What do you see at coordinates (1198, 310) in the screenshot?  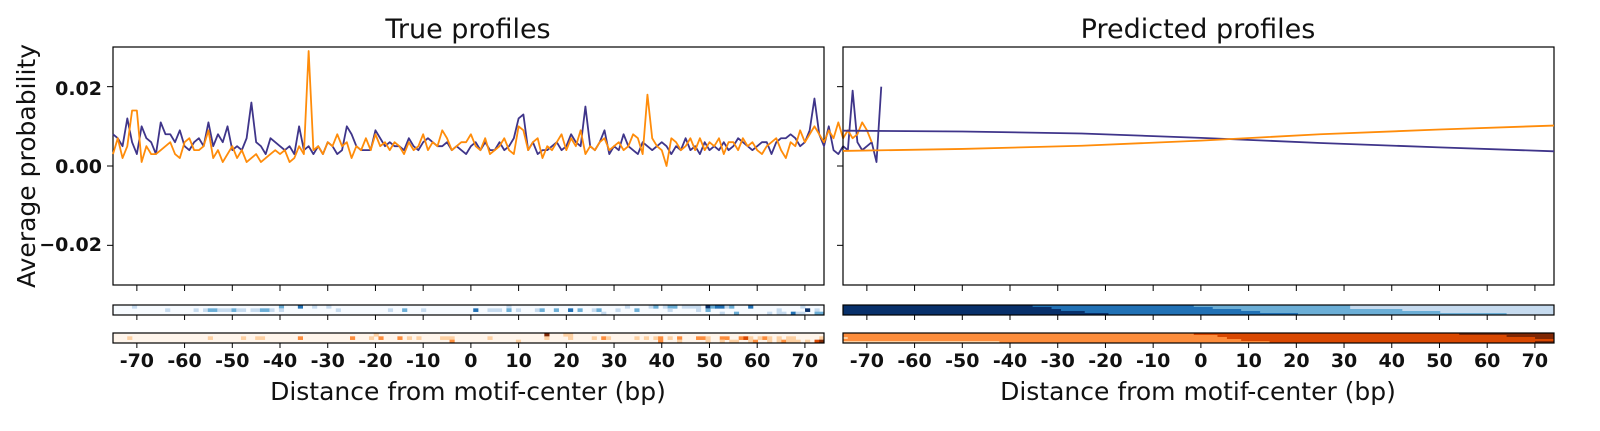 I see `right-blue-heatmap-frame` at bounding box center [1198, 310].